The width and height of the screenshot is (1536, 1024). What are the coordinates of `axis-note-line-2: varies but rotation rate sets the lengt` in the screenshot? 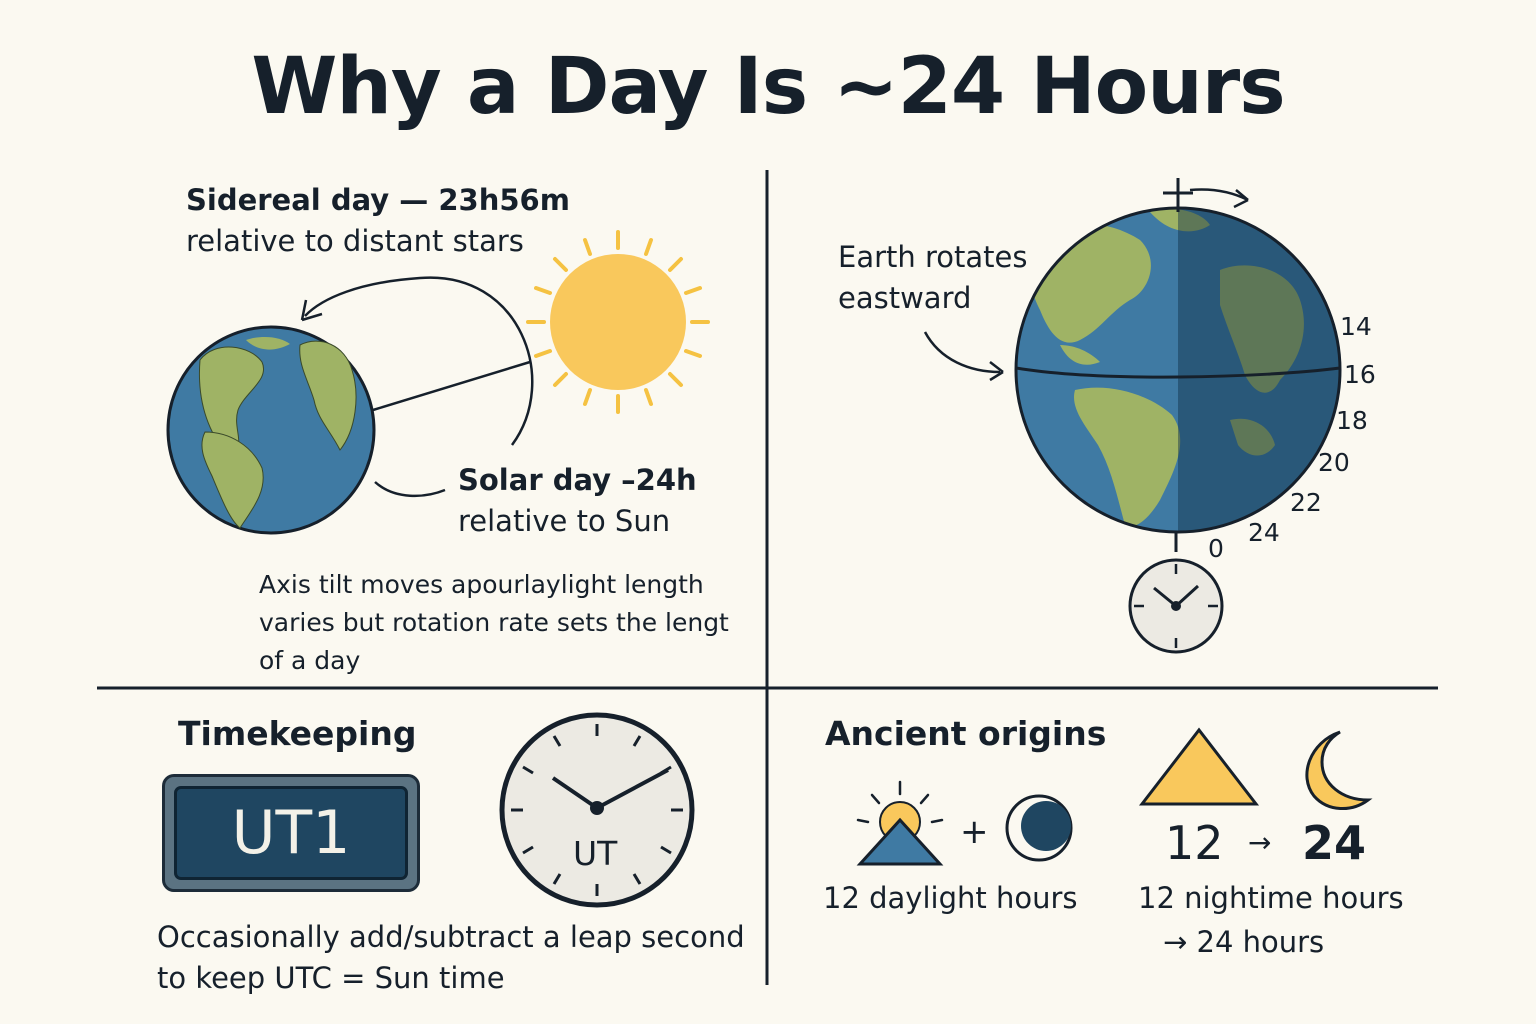 It's located at (494, 622).